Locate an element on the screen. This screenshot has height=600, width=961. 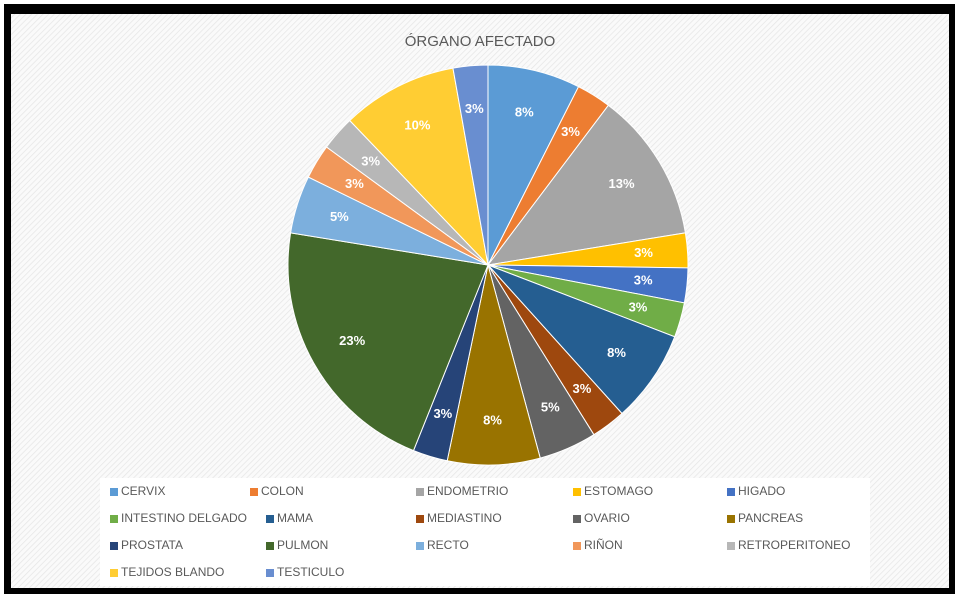
data-label: 23% is located at coordinates (352, 340).